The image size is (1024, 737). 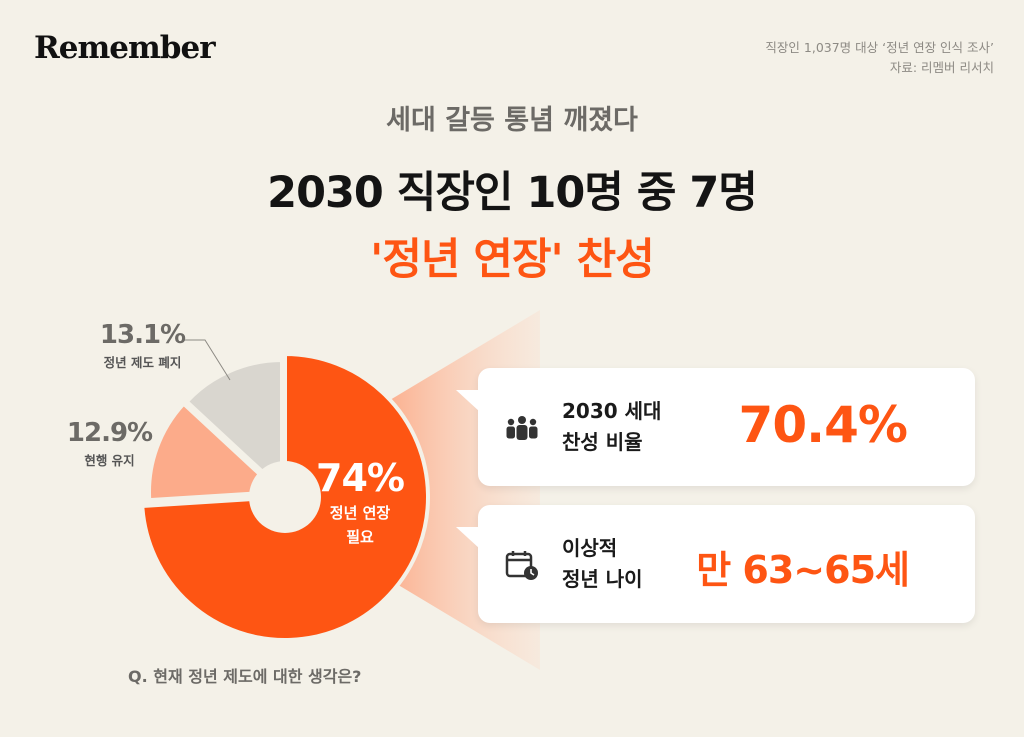 What do you see at coordinates (512, 120) in the screenshot?
I see `subtitle: 세대 갈등 통념 깨졌다` at bounding box center [512, 120].